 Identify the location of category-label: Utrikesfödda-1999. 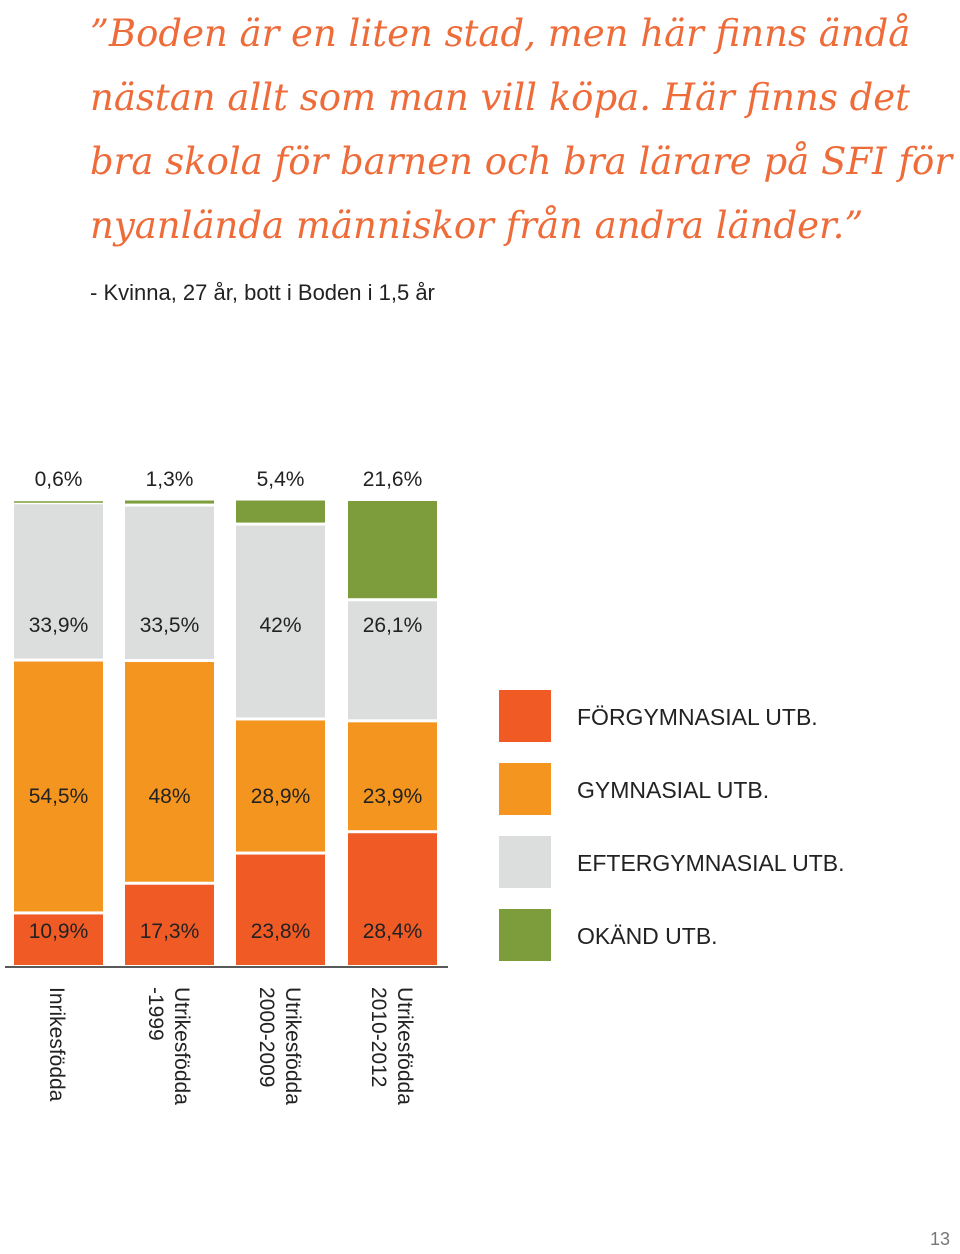
(168, 1046).